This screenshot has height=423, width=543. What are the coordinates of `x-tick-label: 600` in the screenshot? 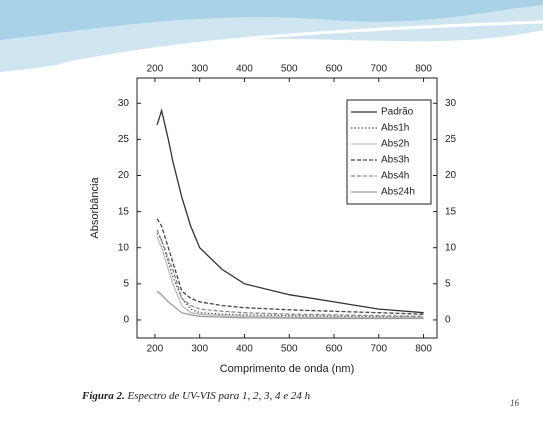 It's located at (334, 349).